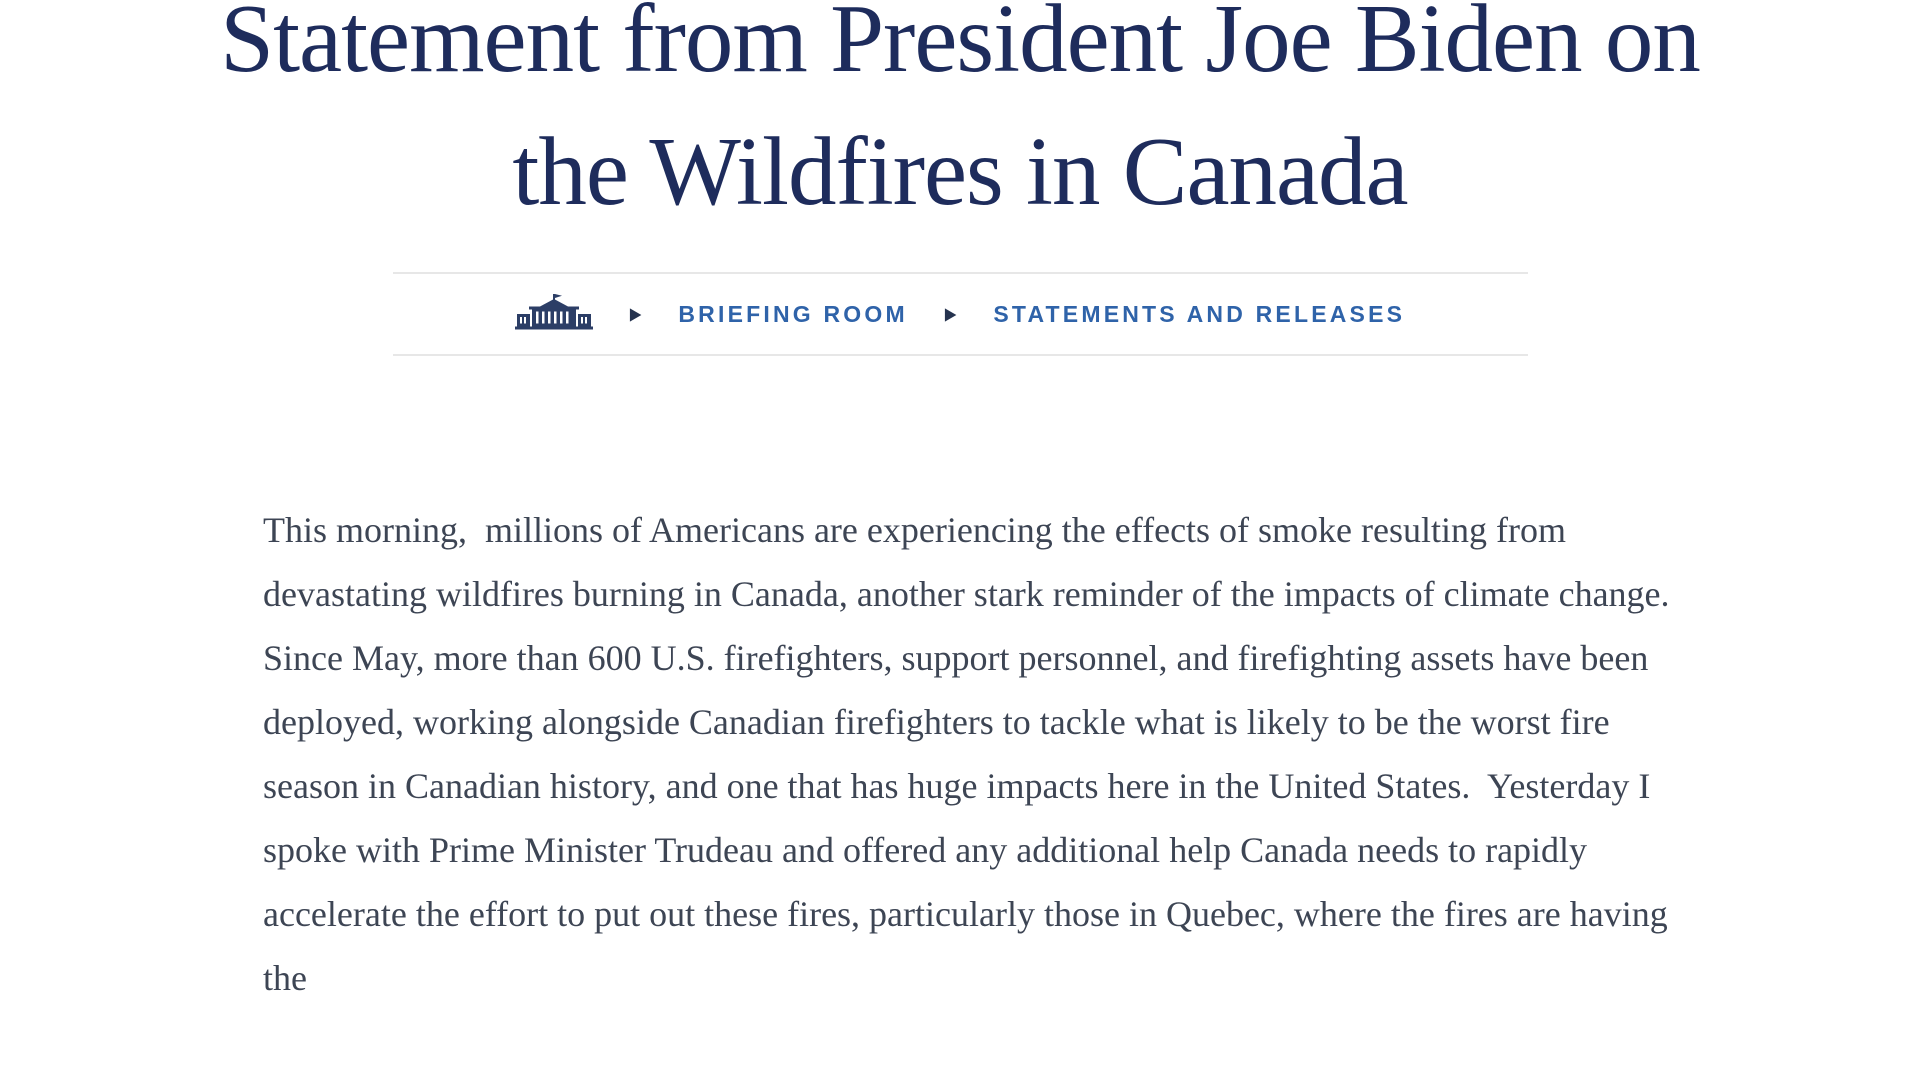 The width and height of the screenshot is (1920, 1080). I want to click on page-title-line-2: the Wildfires in Canada, so click(960, 171).